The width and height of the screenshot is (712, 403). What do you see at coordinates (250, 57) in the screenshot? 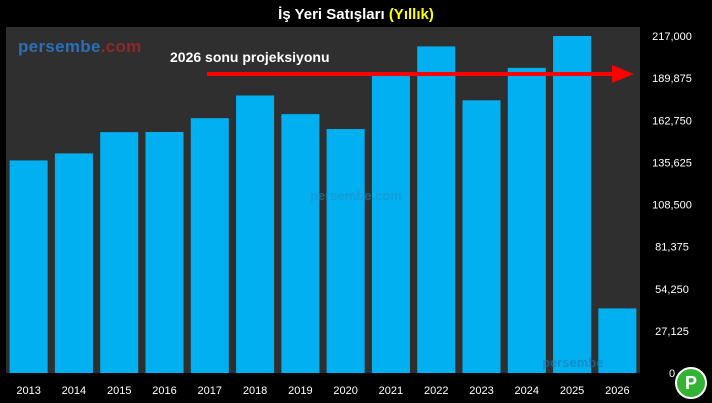
I see `projection-label: 2026 sonu projeksiyonu` at bounding box center [250, 57].